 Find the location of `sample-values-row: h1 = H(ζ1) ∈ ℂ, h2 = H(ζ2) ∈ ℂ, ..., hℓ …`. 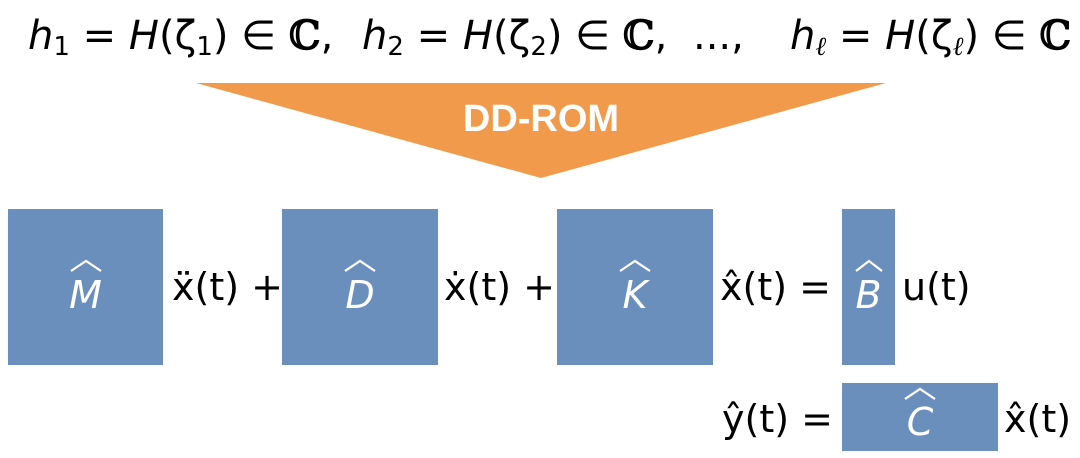

sample-values-row: h1 = H(ζ1) ∈ ℂ, h2 = H(ζ2) ∈ ℂ, ..., hℓ … is located at coordinates (540, 36).